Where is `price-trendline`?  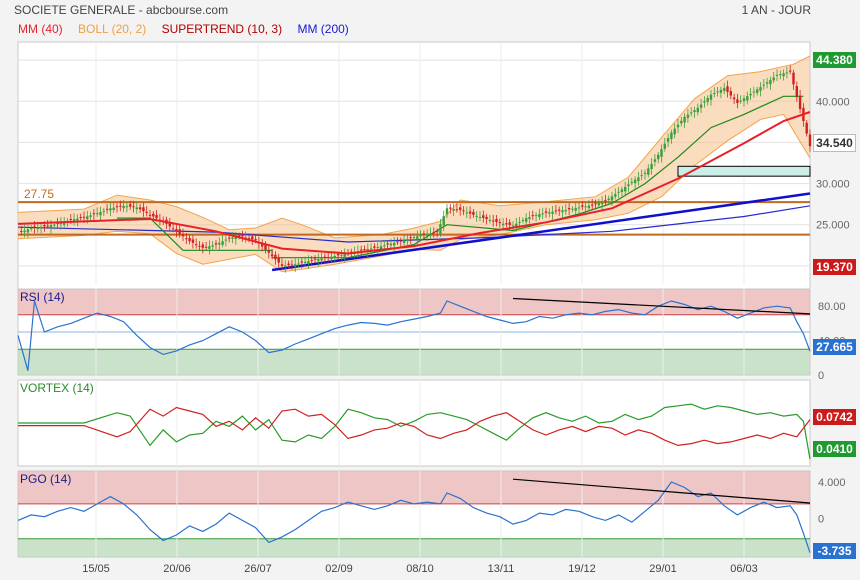 price-trendline is located at coordinates (541, 232).